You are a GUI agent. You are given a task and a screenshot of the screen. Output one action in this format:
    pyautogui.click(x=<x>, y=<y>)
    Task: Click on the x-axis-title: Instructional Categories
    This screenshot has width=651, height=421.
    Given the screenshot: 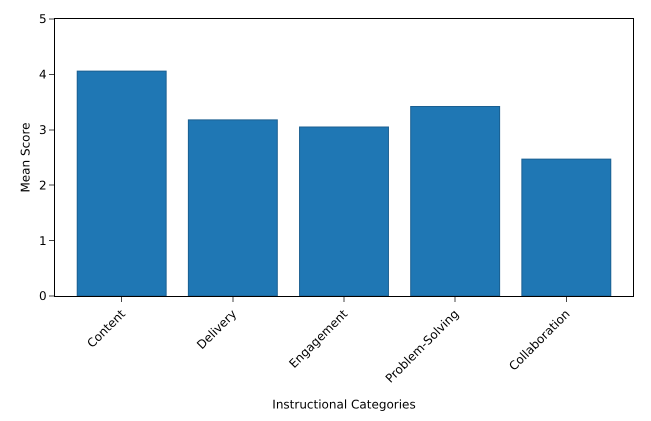 What is the action you would take?
    pyautogui.click(x=344, y=404)
    